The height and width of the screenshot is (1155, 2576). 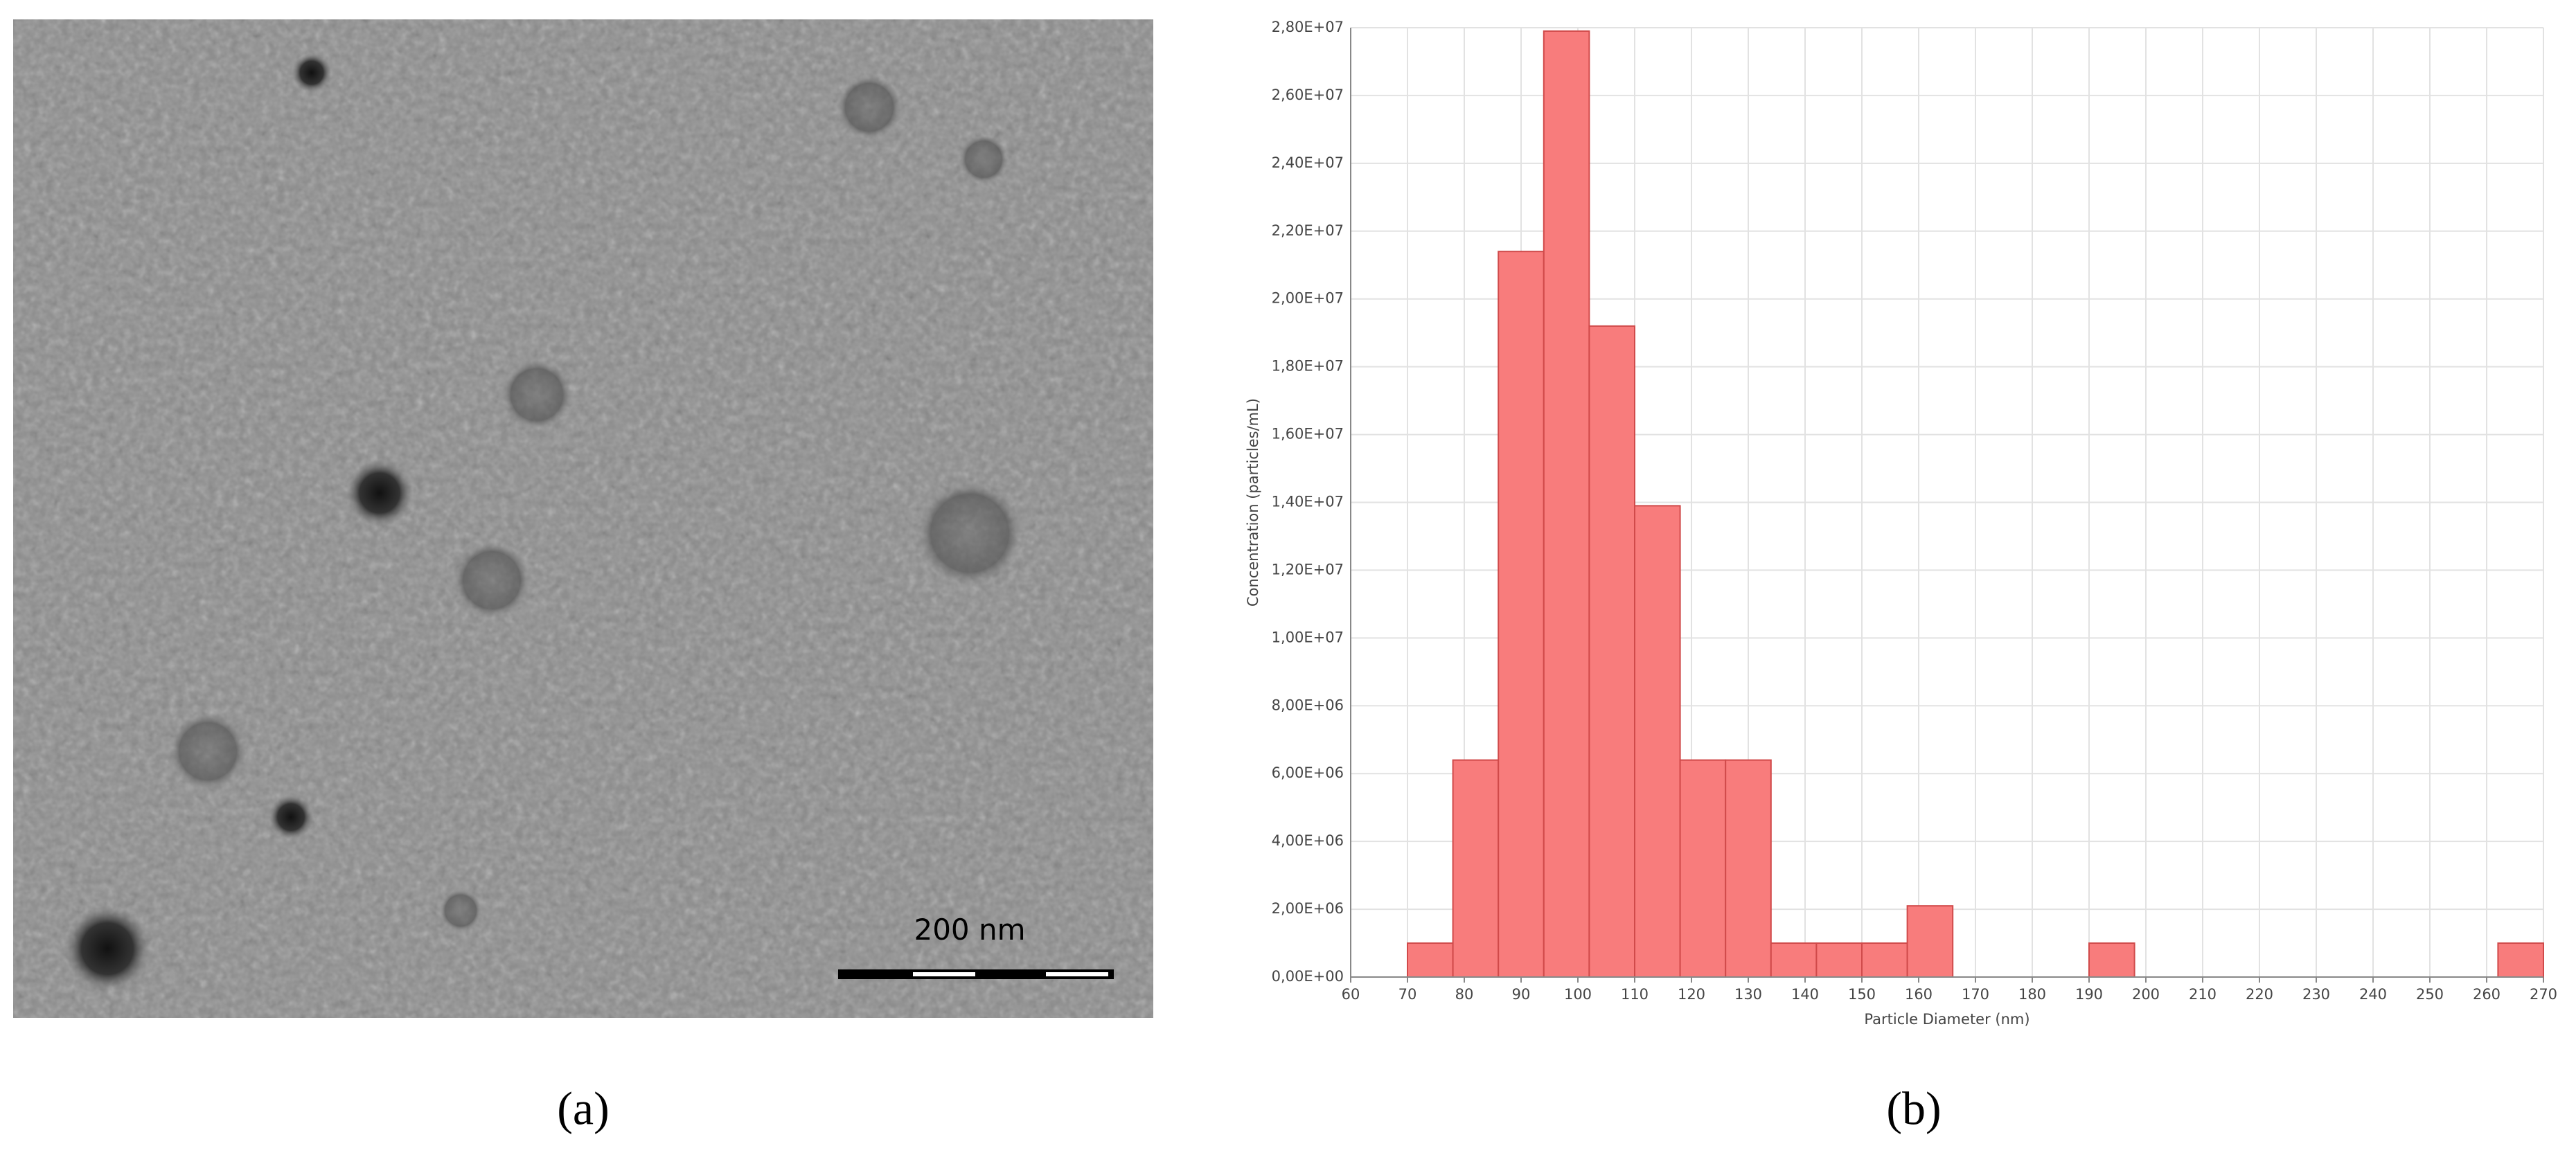 What do you see at coordinates (2543, 994) in the screenshot?
I see `x-tick-label: 270` at bounding box center [2543, 994].